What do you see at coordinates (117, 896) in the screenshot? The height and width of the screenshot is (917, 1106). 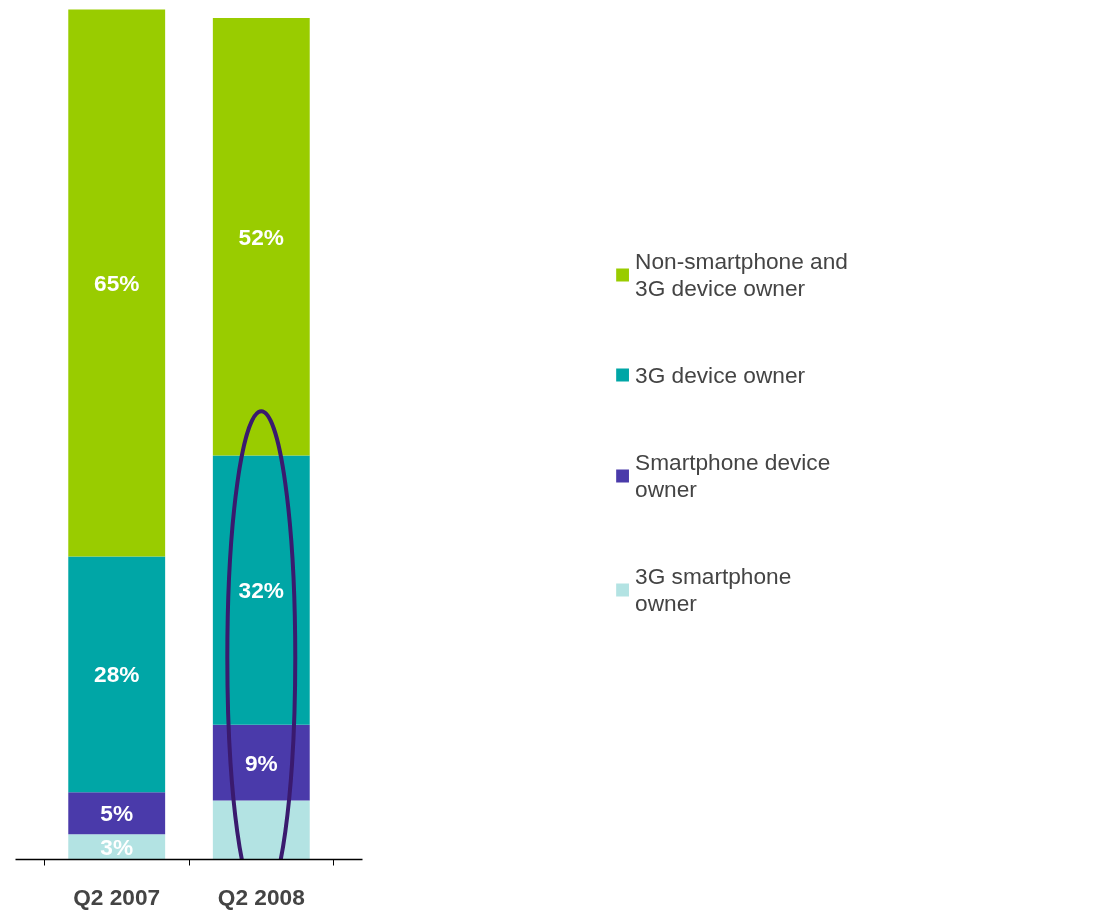 I see `x-tick-label: Q2 2007` at bounding box center [117, 896].